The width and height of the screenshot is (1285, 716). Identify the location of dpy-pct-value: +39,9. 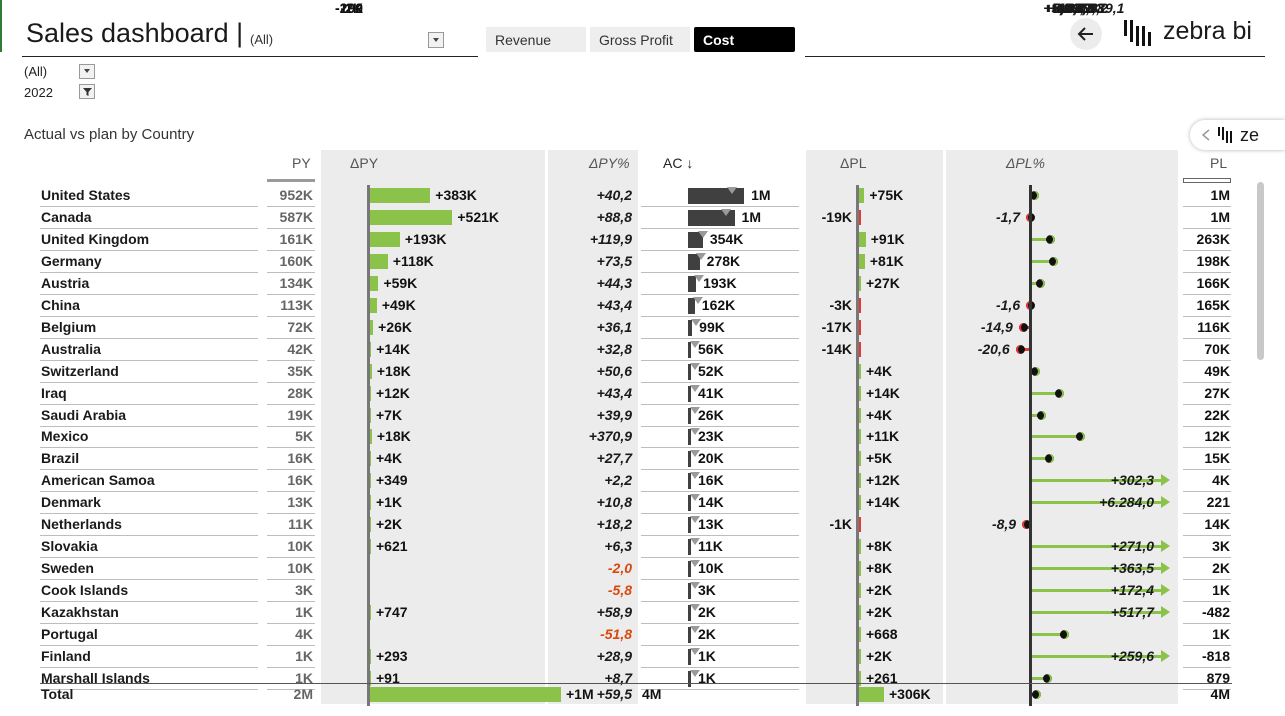
(614, 414).